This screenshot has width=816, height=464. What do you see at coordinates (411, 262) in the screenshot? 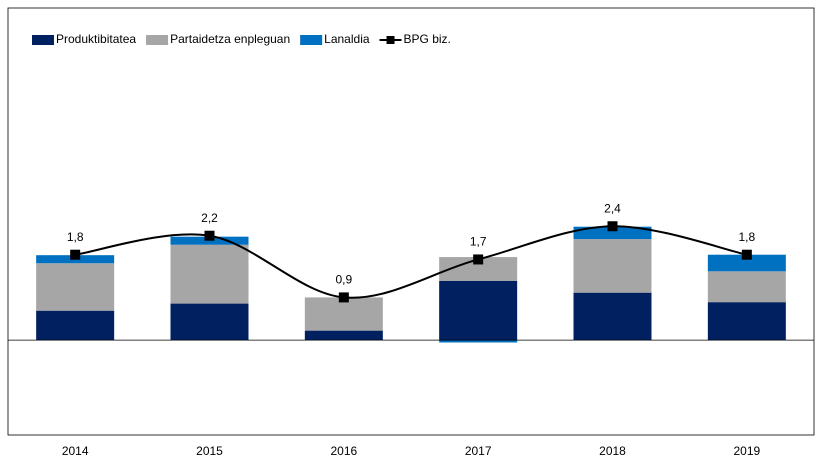
I see `line-series` at bounding box center [411, 262].